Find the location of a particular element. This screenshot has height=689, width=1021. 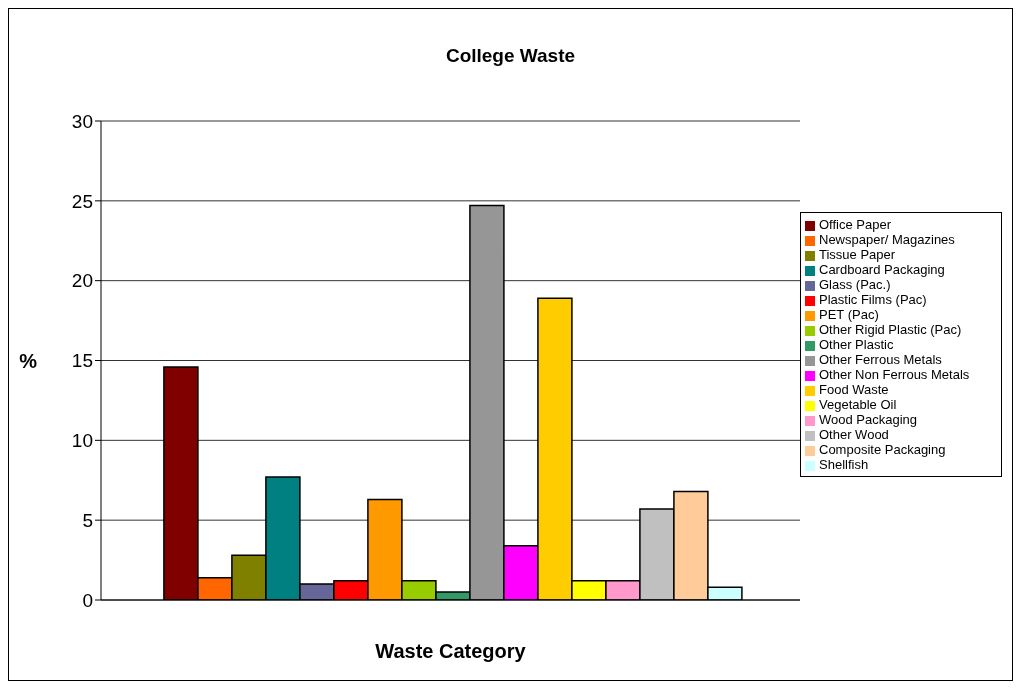

legend-label: Other Ferrous Metals is located at coordinates (880, 359).